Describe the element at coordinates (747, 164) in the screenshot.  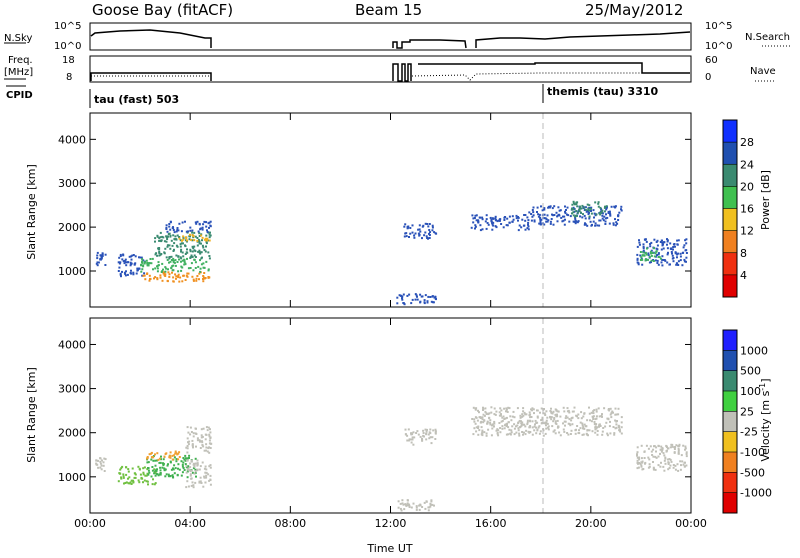
I see `power-colorbar-tick-label: 24` at that location.